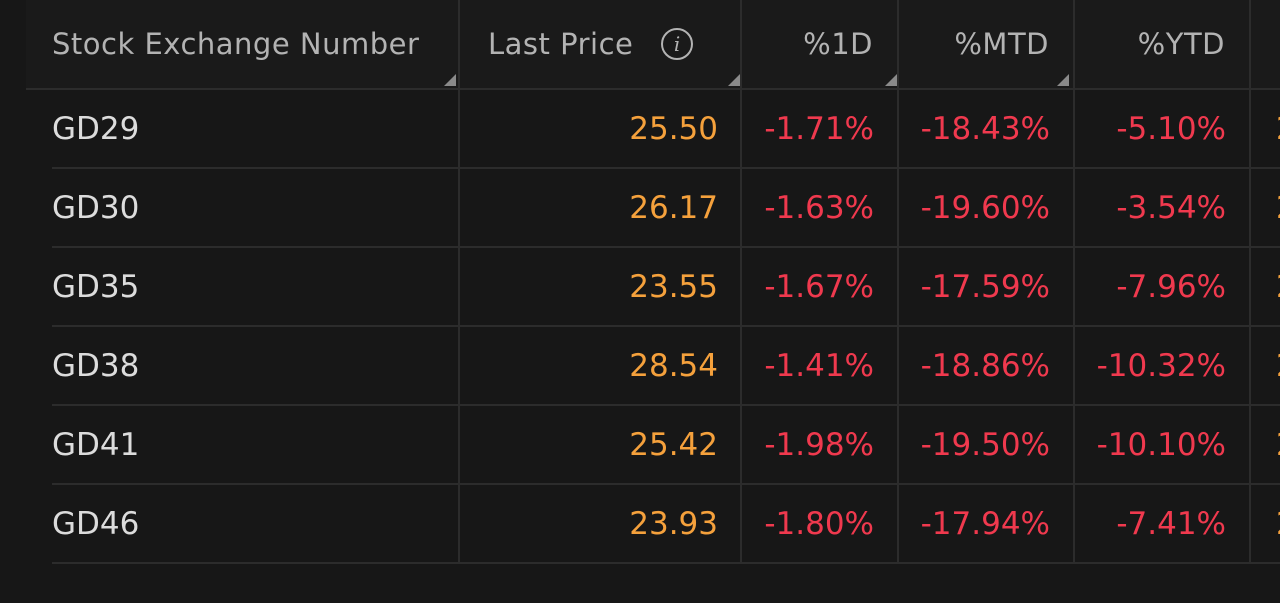 This screenshot has width=1280, height=603. Describe the element at coordinates (673, 365) in the screenshot. I see `last-price-cell: 28.54` at that location.